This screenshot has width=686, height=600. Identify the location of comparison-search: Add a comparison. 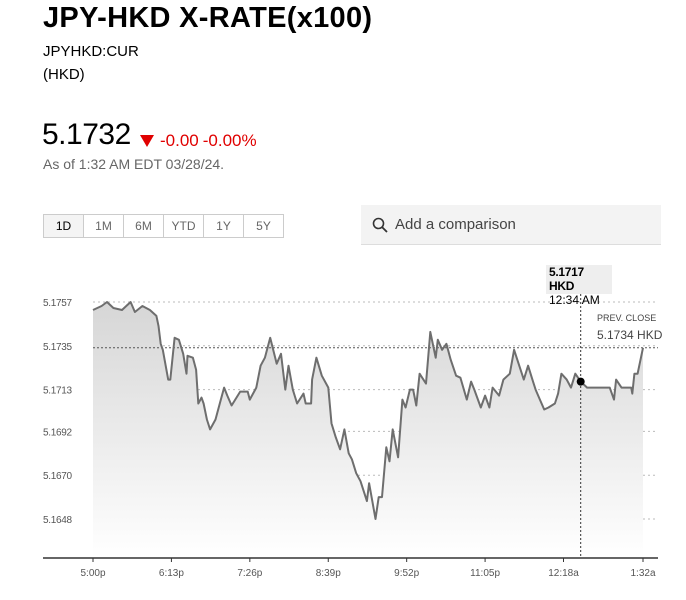
(511, 225).